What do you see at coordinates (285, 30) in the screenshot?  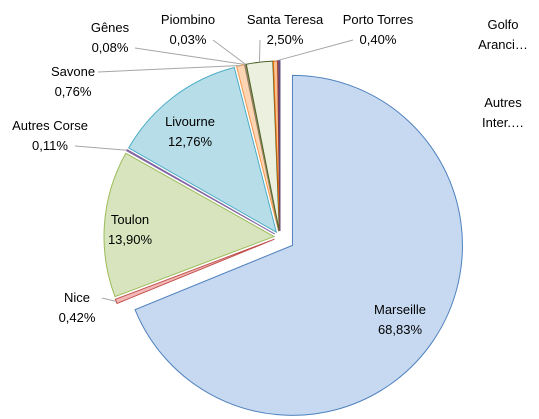 I see `slice-label: Santa Teresa 2,50%` at bounding box center [285, 30].